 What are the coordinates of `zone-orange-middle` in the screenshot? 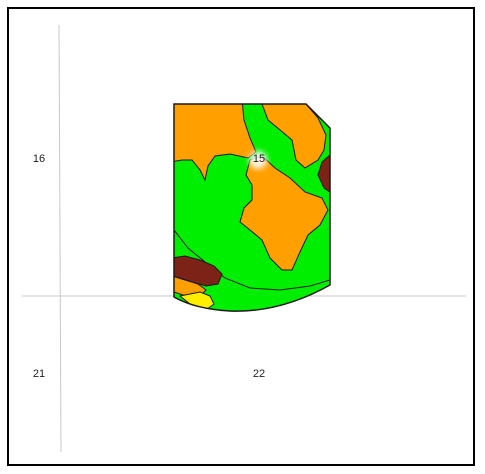 It's located at (284, 213).